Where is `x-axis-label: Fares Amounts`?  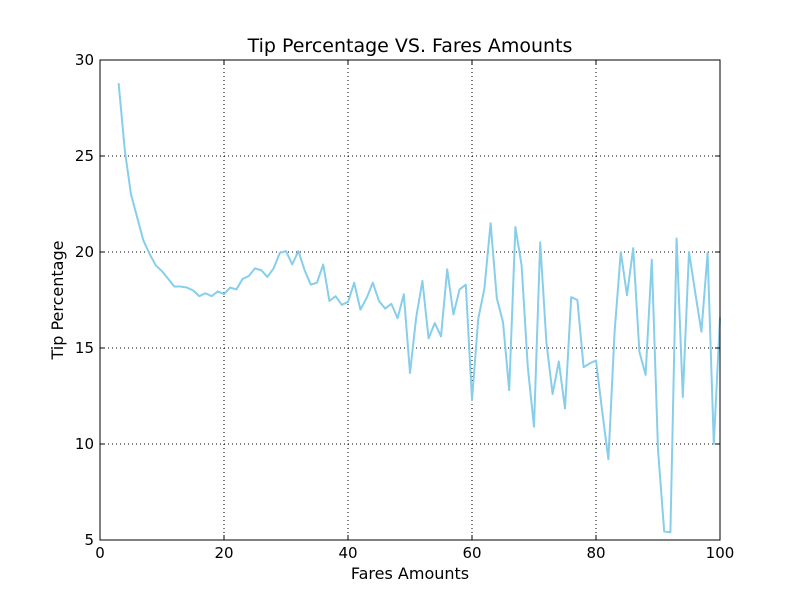 x-axis-label: Fares Amounts is located at coordinates (410, 573).